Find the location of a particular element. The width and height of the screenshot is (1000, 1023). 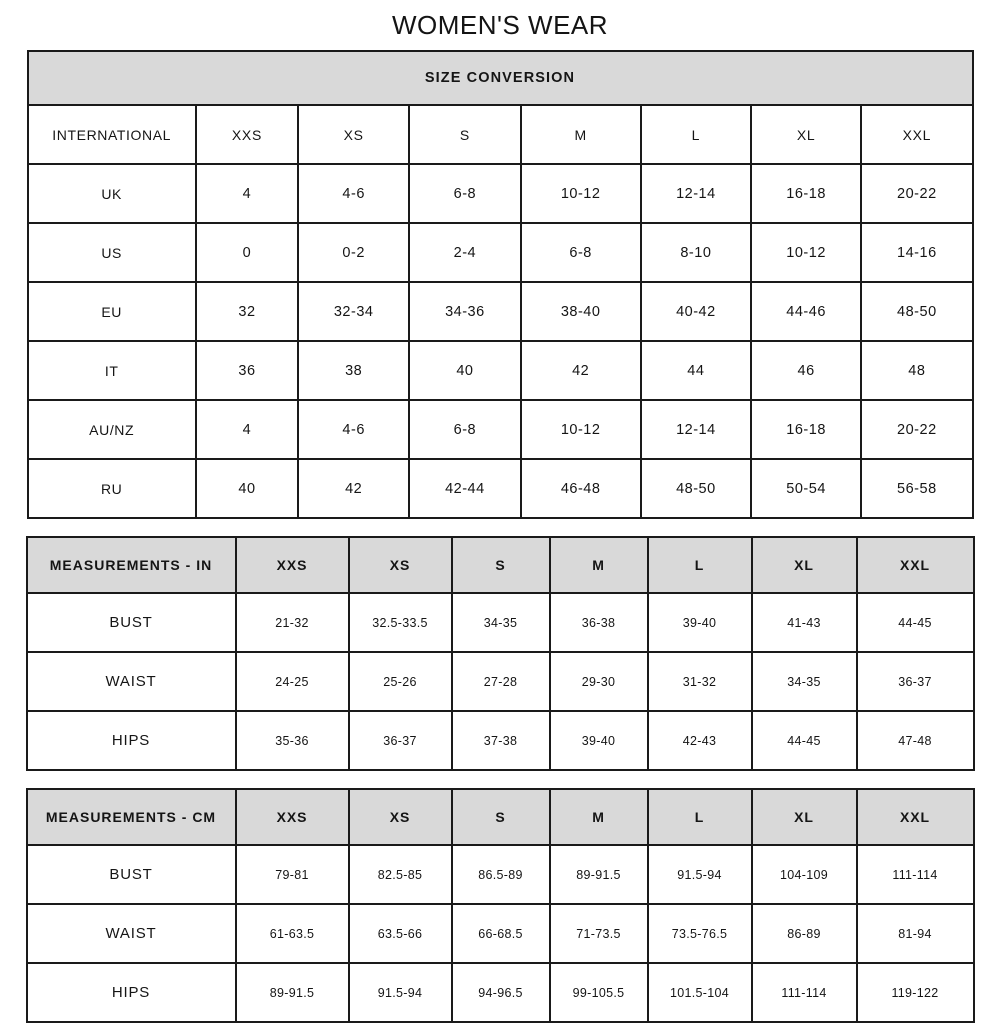

cell-aunz-s: 6-8 is located at coordinates (465, 429).